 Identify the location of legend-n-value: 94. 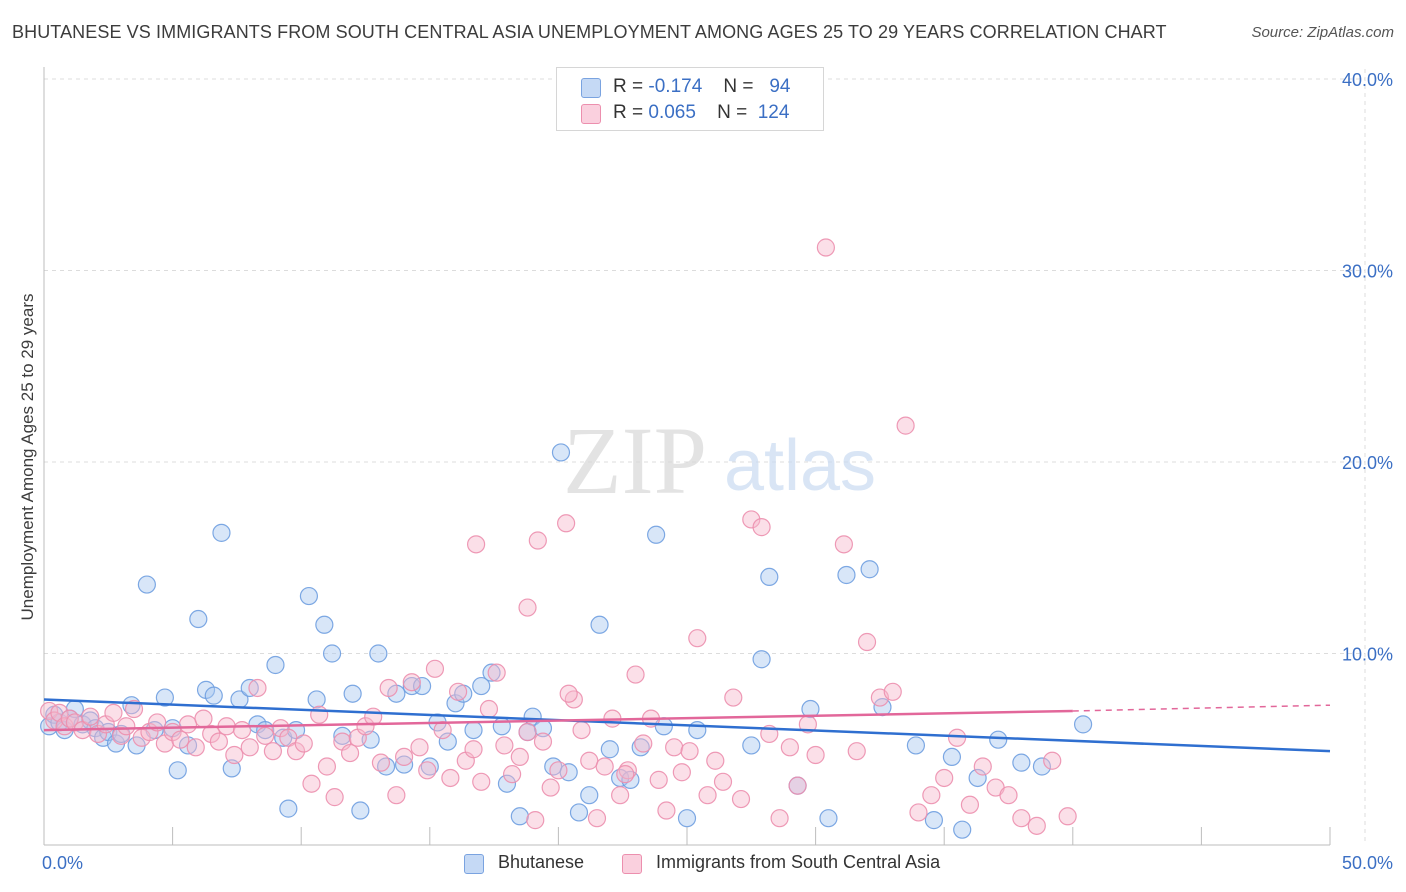
(780, 86).